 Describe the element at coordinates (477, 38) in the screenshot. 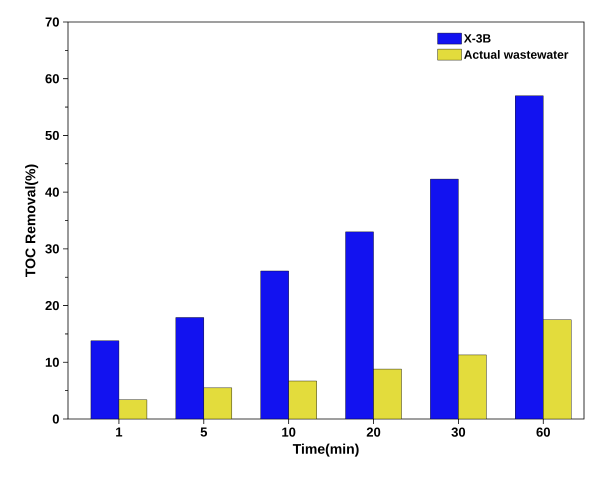

I see `legend-label: X-3B` at that location.